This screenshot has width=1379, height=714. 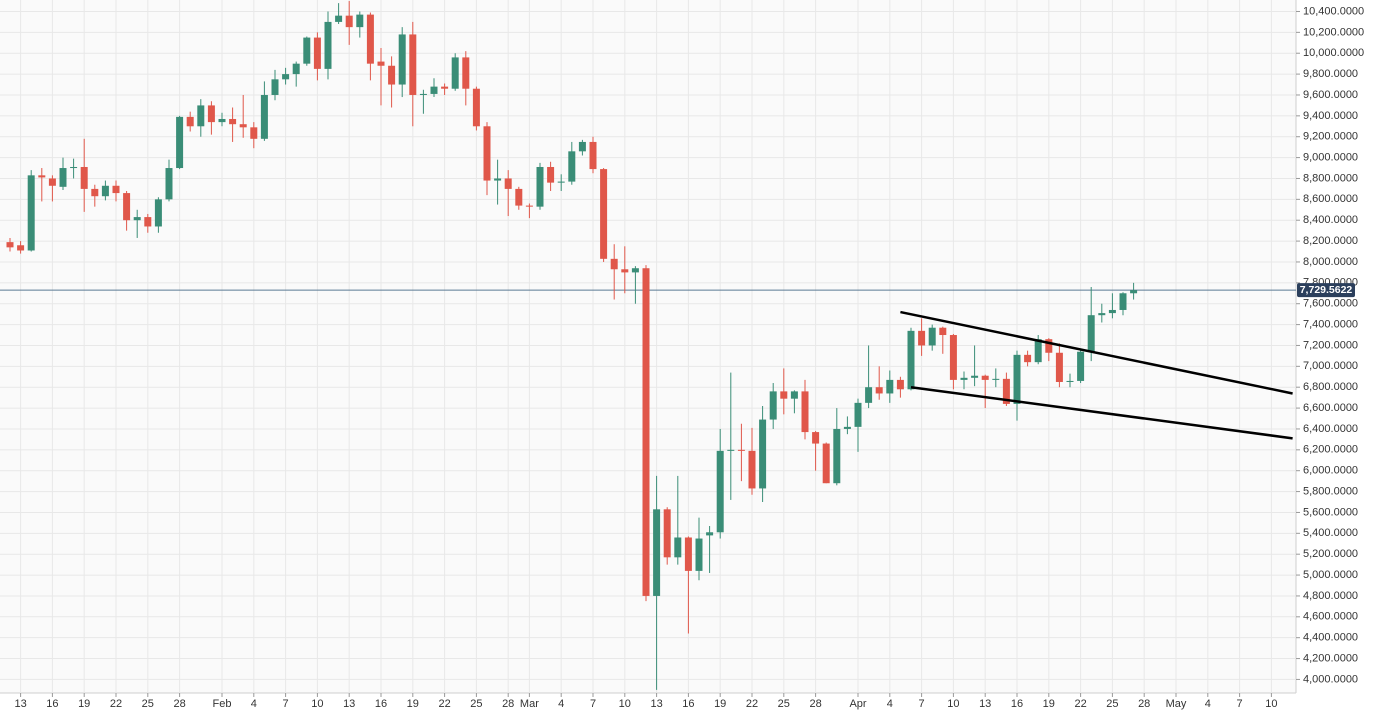 What do you see at coordinates (1330, 116) in the screenshot?
I see `y-tick-label: 9,400.0000` at bounding box center [1330, 116].